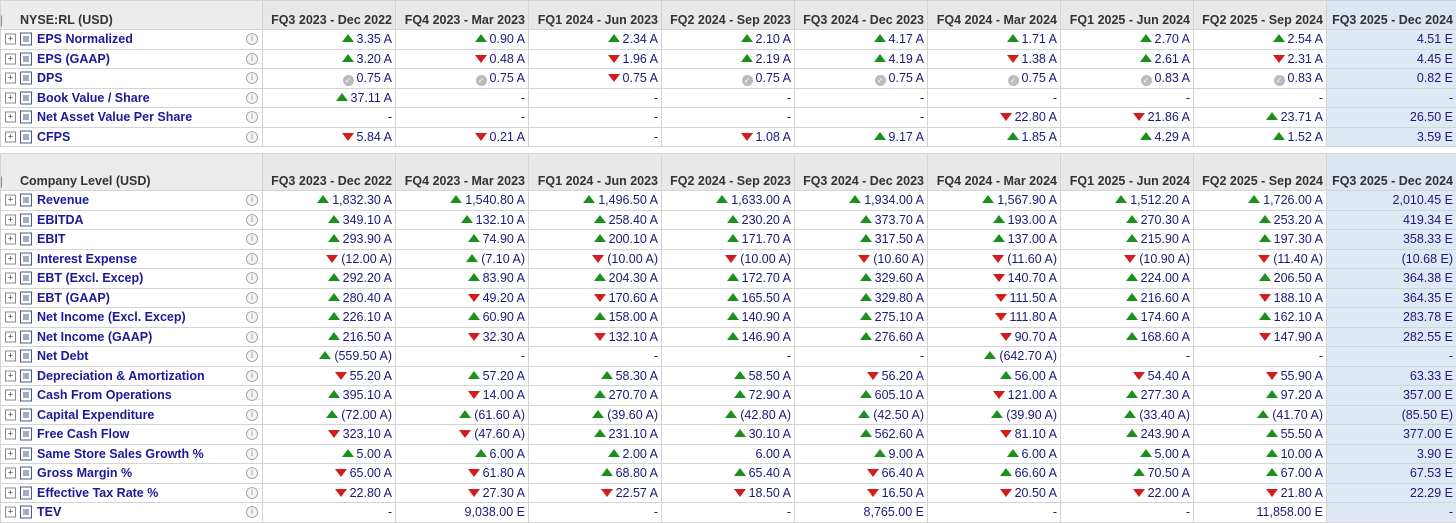 The width and height of the screenshot is (1456, 523). What do you see at coordinates (728, 259) in the screenshot?
I see `value-cell: (10.00 A)` at bounding box center [728, 259].